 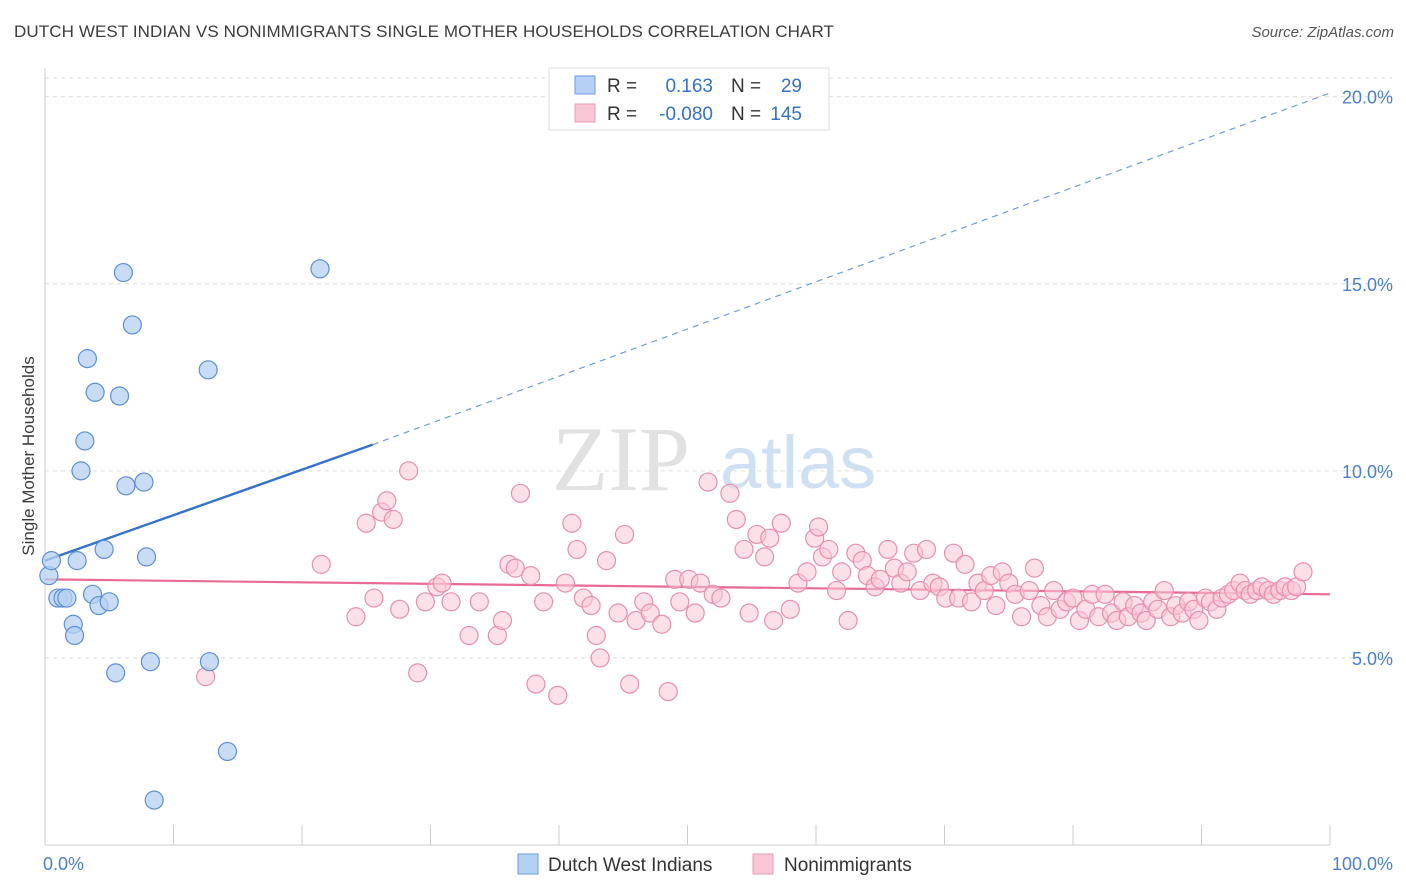 I want to click on y-axis-title: Single Mother Households, so click(x=28, y=455).